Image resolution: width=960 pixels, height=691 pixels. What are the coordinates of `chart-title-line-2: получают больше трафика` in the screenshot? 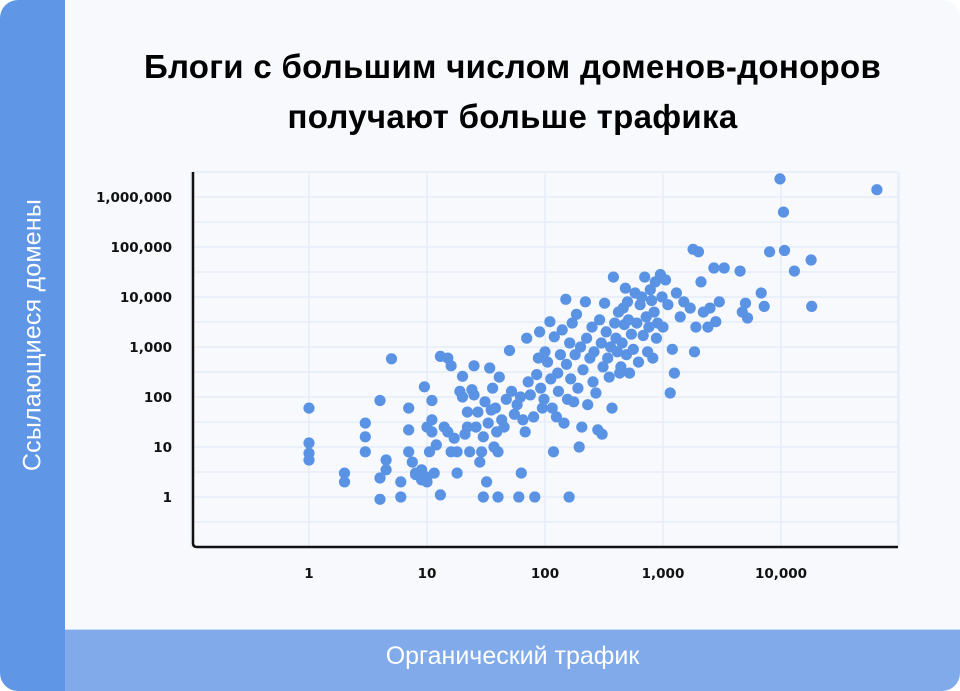 It's located at (512, 116).